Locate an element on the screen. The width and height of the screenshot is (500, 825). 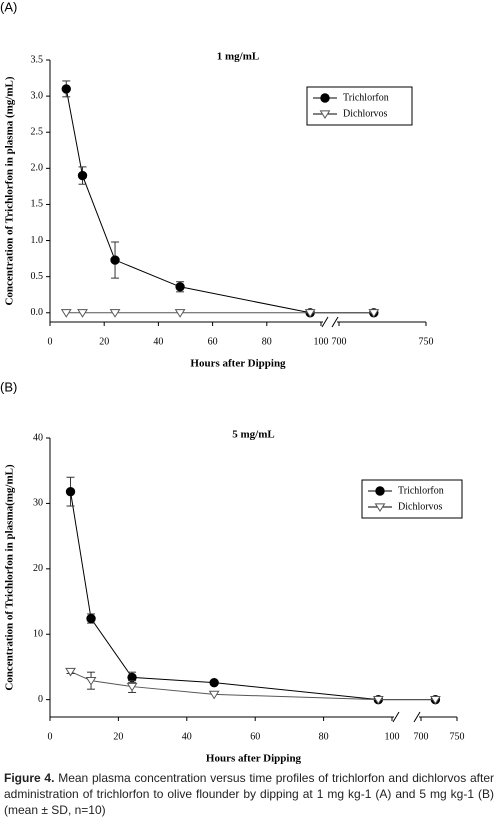
y-tick-label: 2.0 is located at coordinates (37, 168).